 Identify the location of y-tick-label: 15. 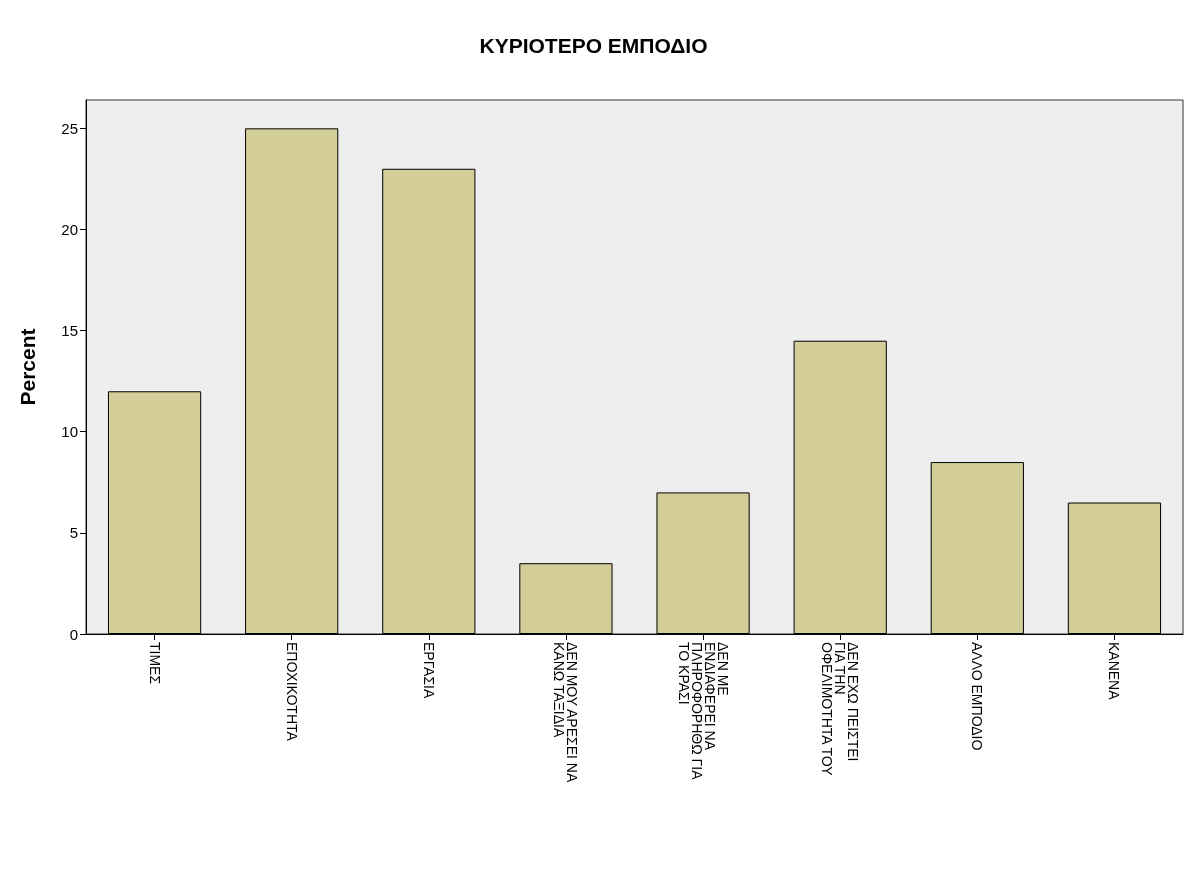
(69, 331).